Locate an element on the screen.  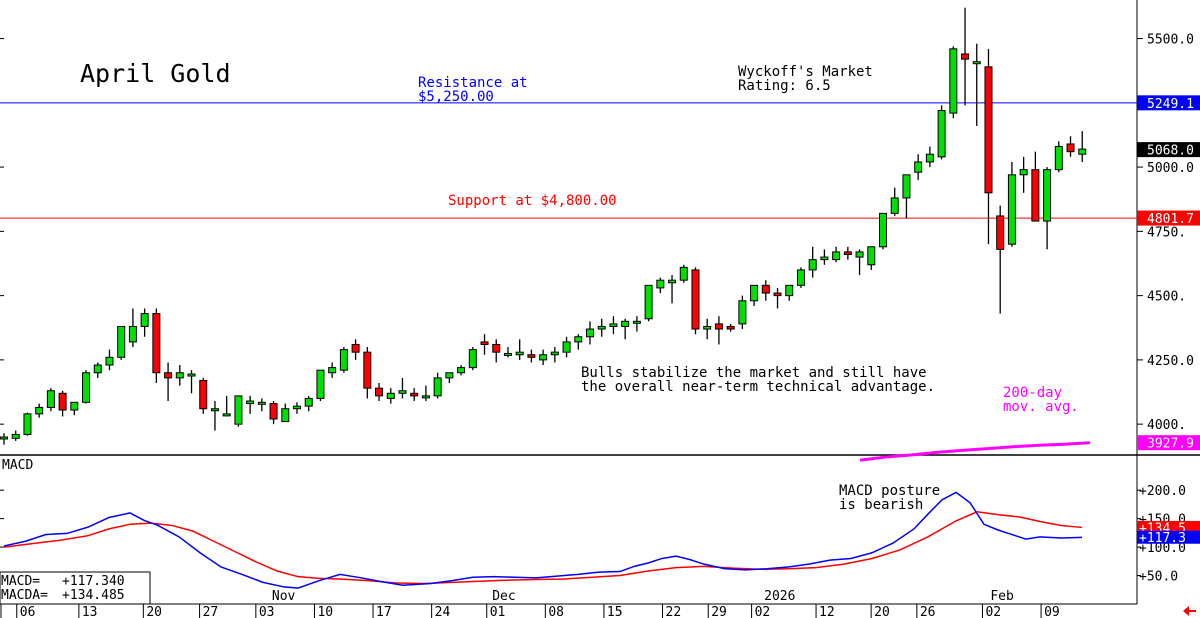
support-badge is located at coordinates (1168, 218).